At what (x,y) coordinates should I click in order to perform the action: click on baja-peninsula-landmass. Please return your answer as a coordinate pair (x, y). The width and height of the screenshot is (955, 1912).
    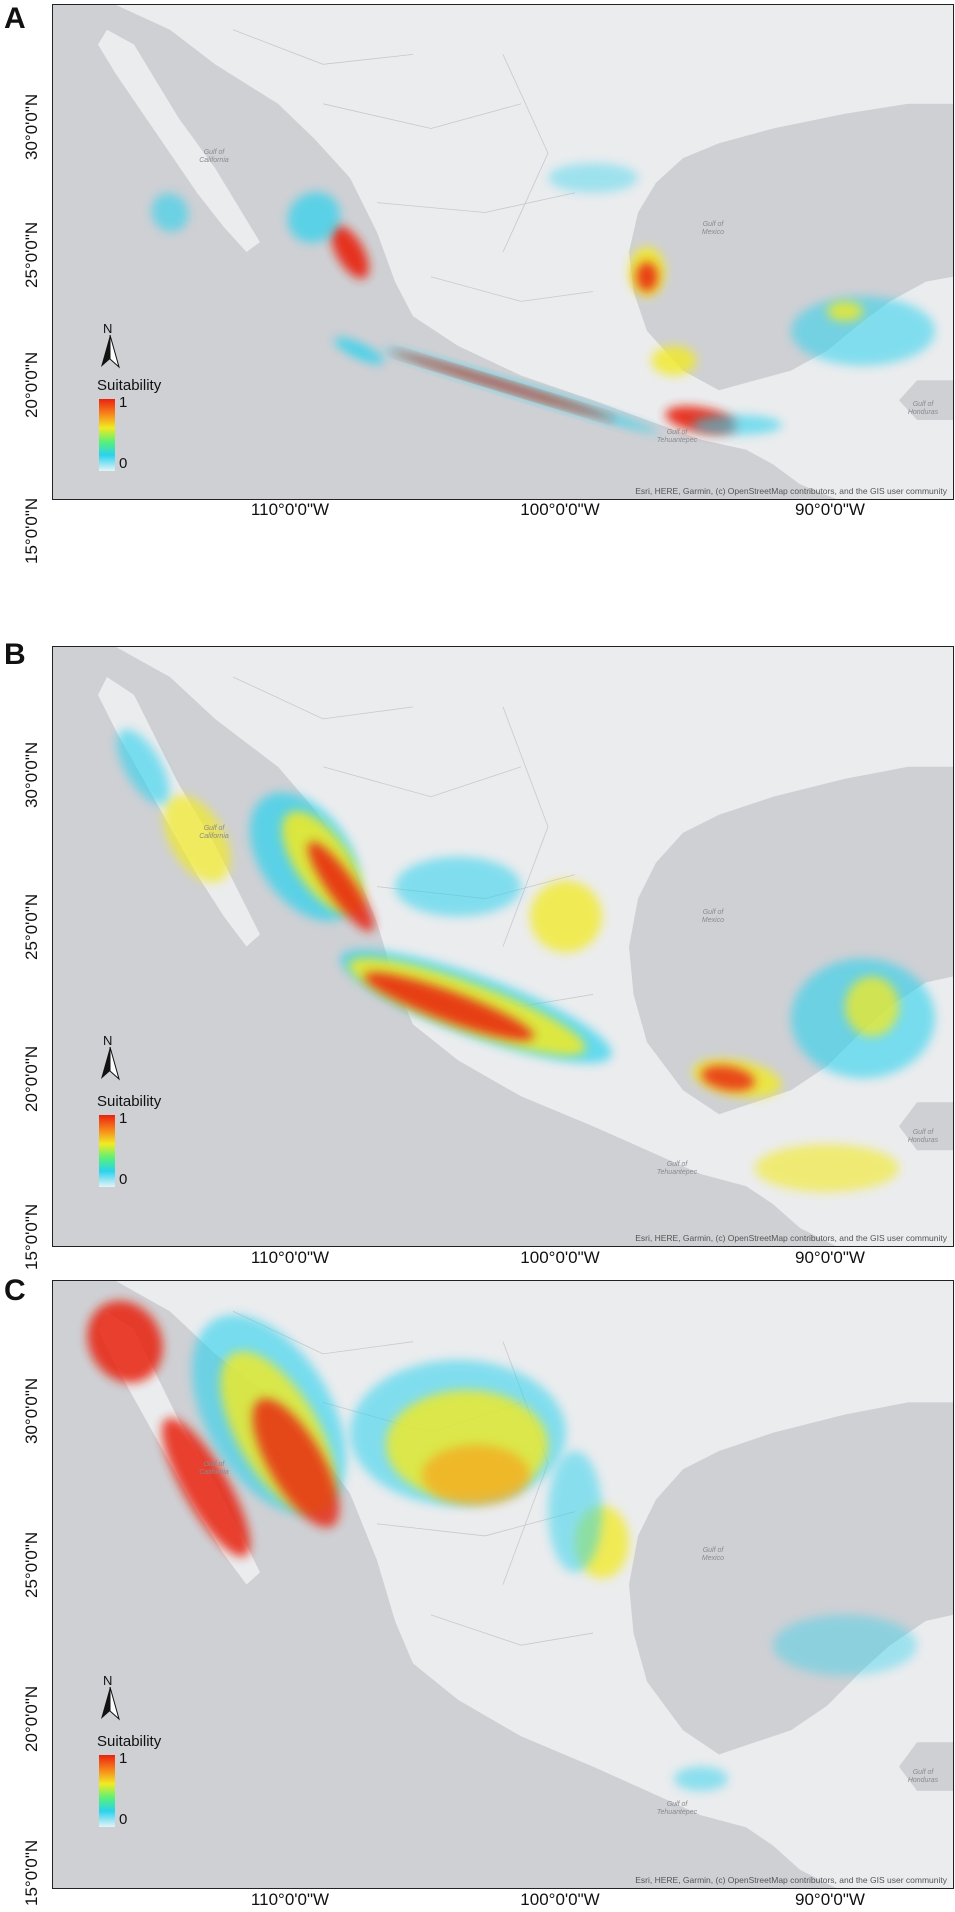
    Looking at the image, I should click on (179, 141).